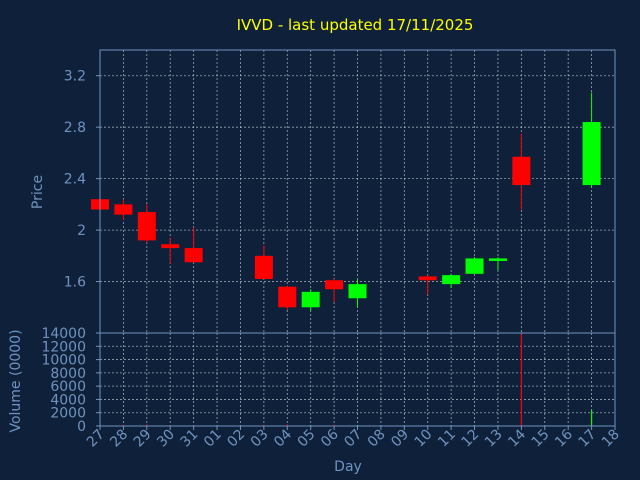  What do you see at coordinates (16, 380) in the screenshot?
I see `volume-axis-label: Volume (0000)` at bounding box center [16, 380].